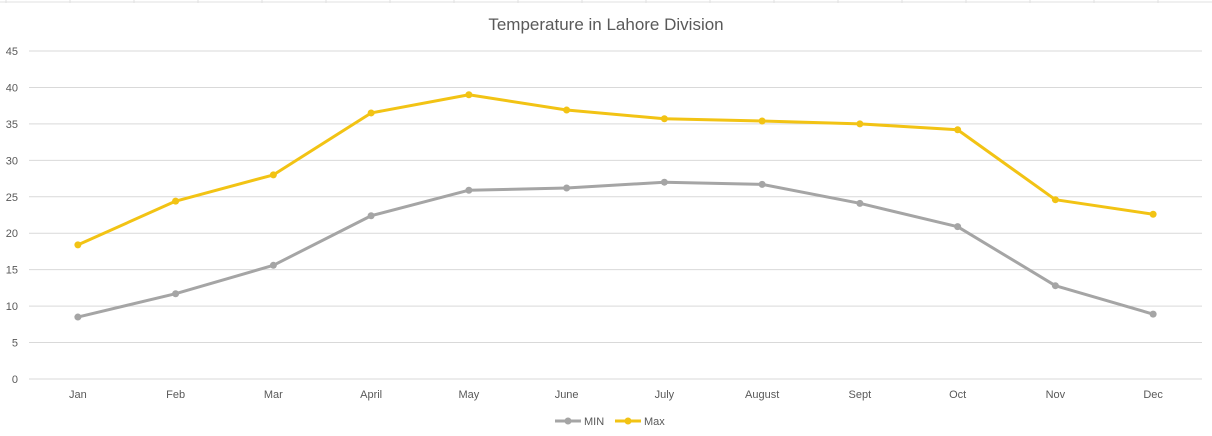  What do you see at coordinates (665, 395) in the screenshot?
I see `x-tick-label: July` at bounding box center [665, 395].